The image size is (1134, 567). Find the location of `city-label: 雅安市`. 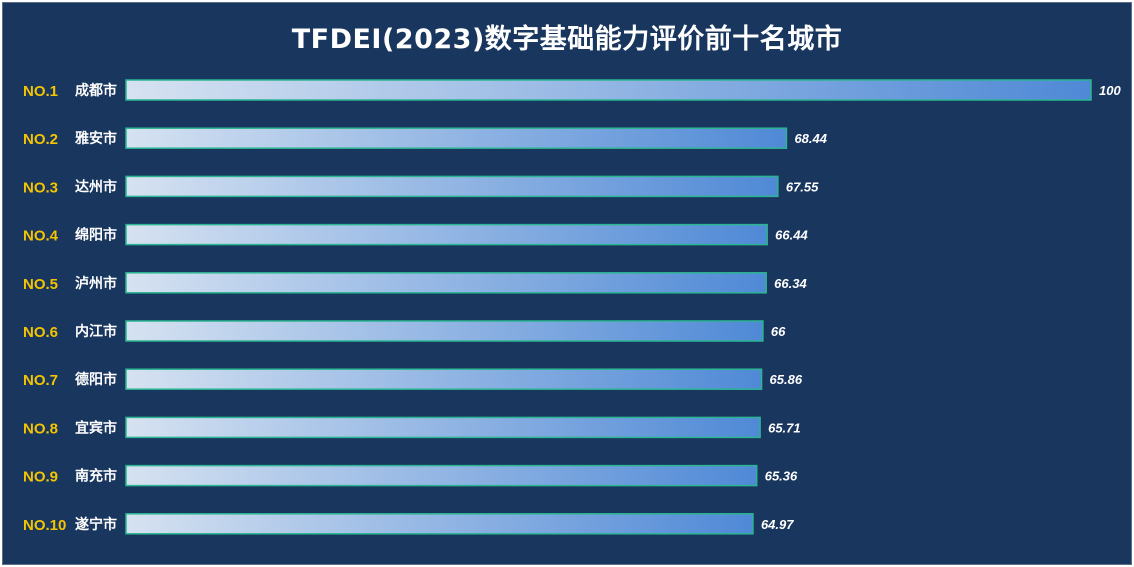

city-label: 雅安市 is located at coordinates (96, 138).